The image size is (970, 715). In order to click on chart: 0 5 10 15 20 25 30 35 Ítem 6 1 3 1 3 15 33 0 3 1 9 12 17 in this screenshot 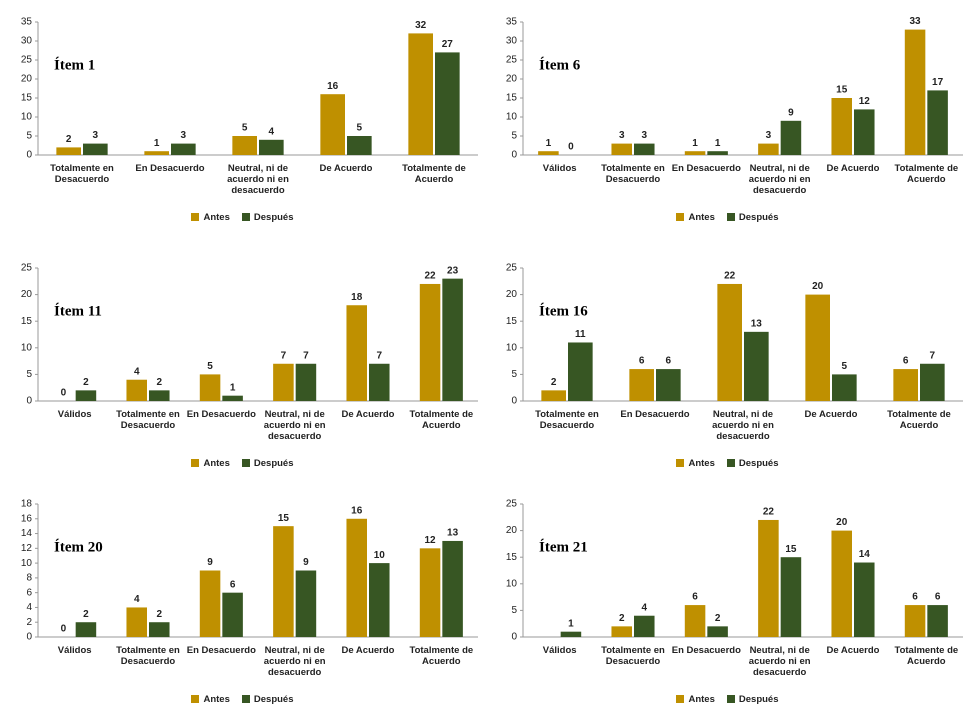, I will do `click(734, 88)`.